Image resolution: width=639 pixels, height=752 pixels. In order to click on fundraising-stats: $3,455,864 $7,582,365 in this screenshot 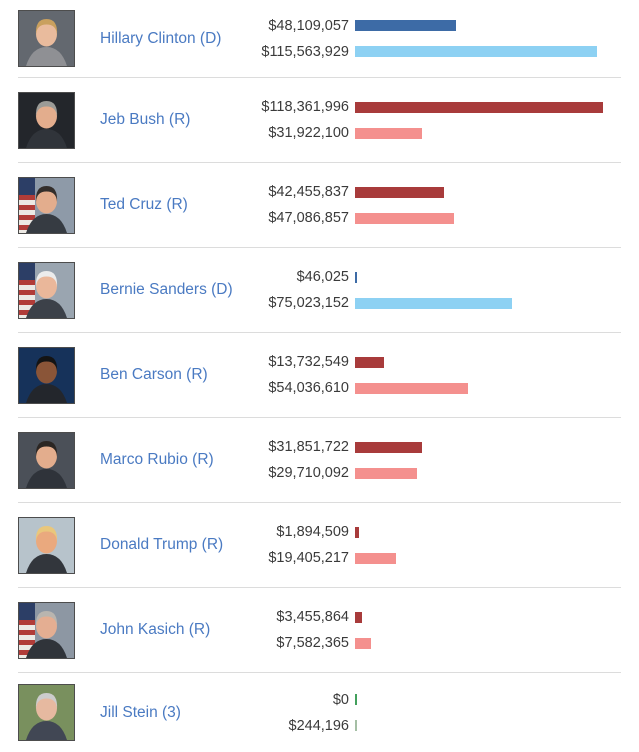, I will do `click(434, 630)`.